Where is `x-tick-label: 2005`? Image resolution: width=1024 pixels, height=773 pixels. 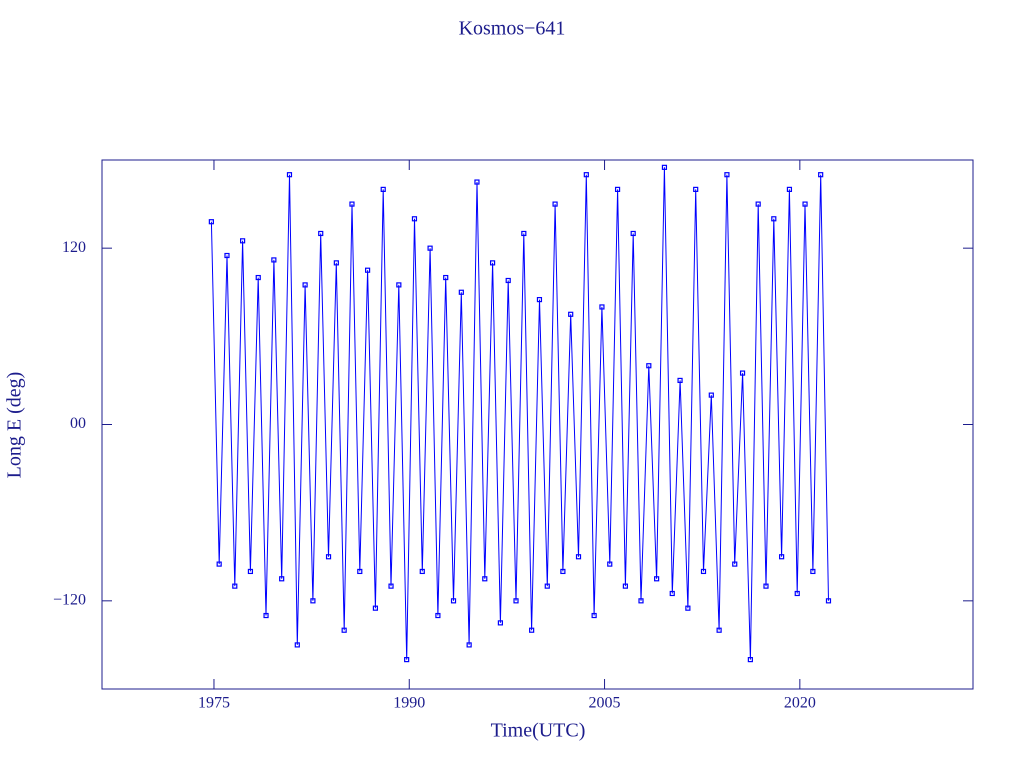 x-tick-label: 2005 is located at coordinates (605, 703).